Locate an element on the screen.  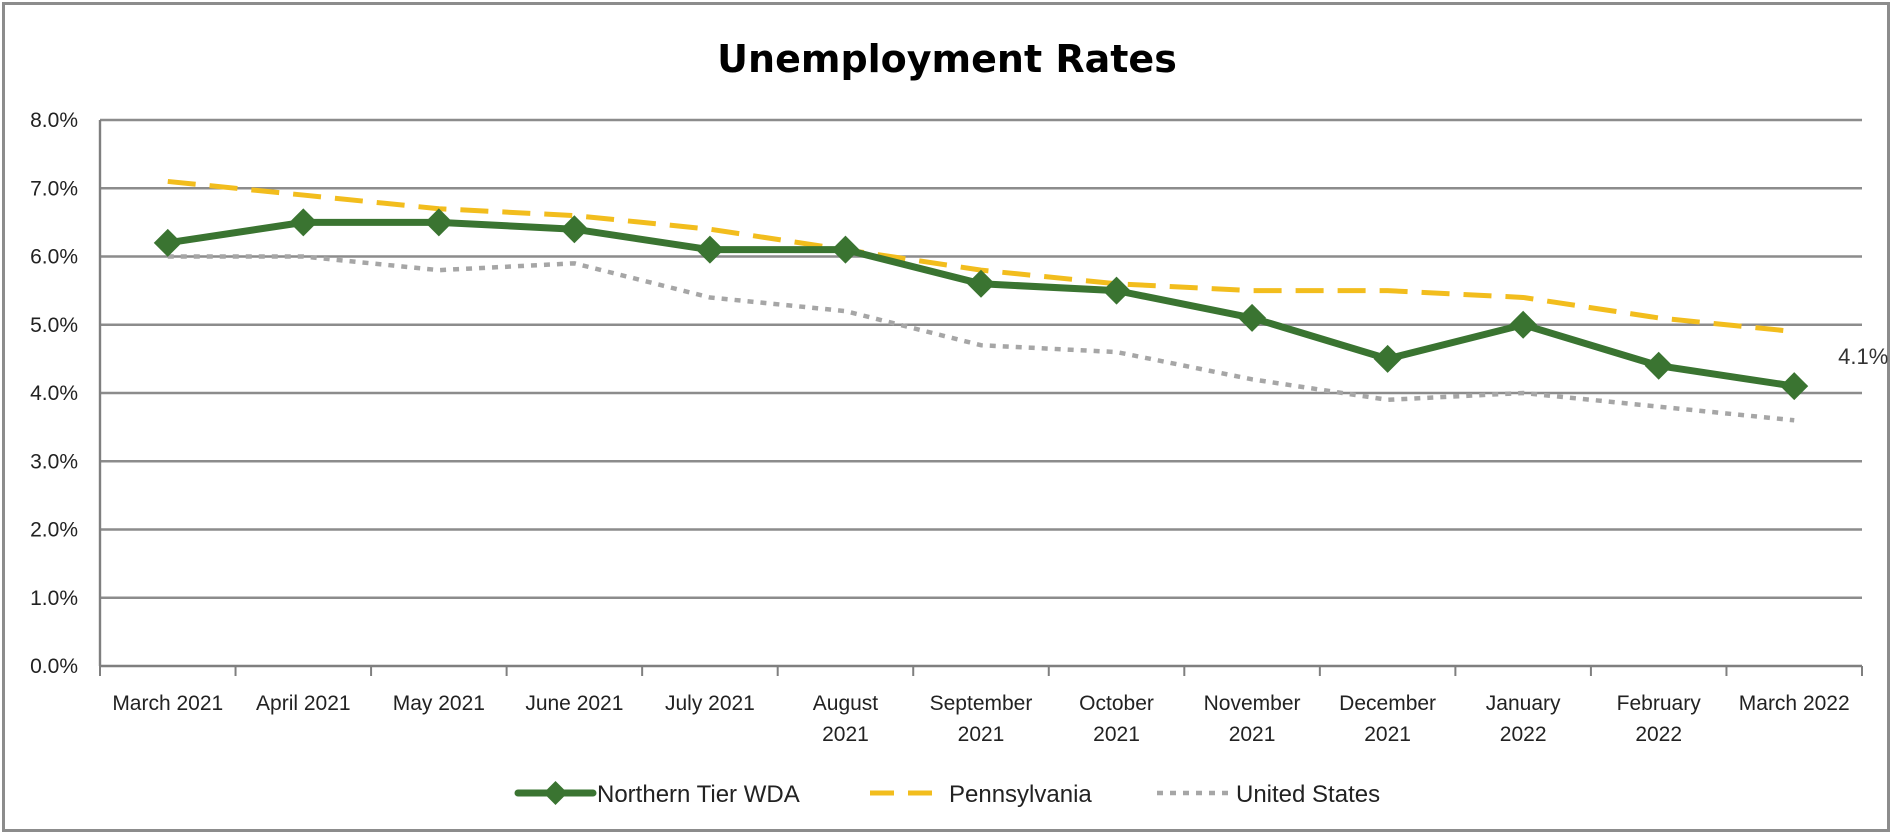
x-tick-label: November 2021 is located at coordinates (1252, 719).